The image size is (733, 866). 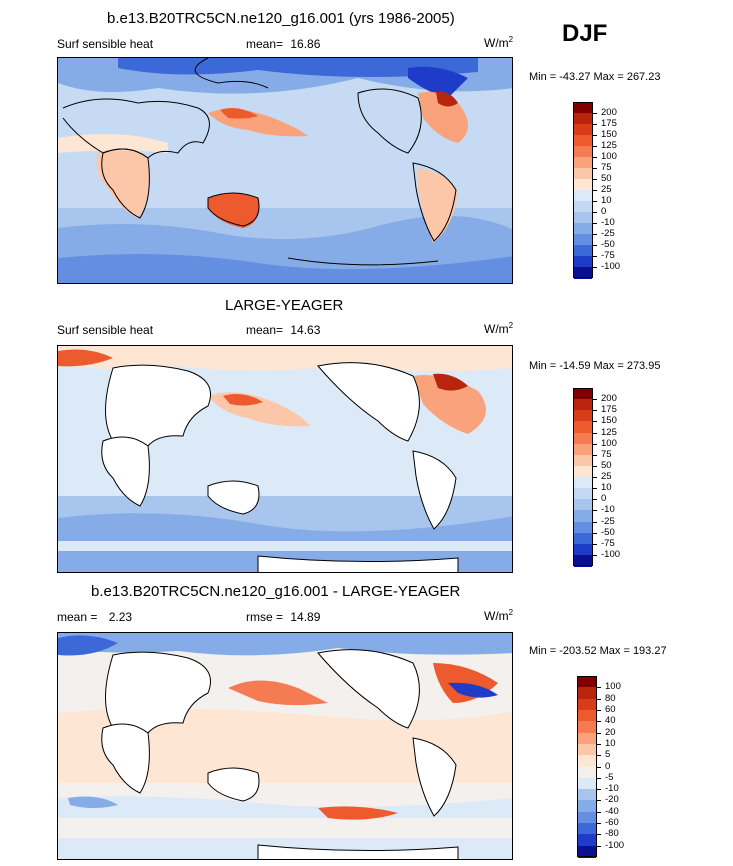 What do you see at coordinates (305, 330) in the screenshot?
I see `panel-2-mean-value: 14.63` at bounding box center [305, 330].